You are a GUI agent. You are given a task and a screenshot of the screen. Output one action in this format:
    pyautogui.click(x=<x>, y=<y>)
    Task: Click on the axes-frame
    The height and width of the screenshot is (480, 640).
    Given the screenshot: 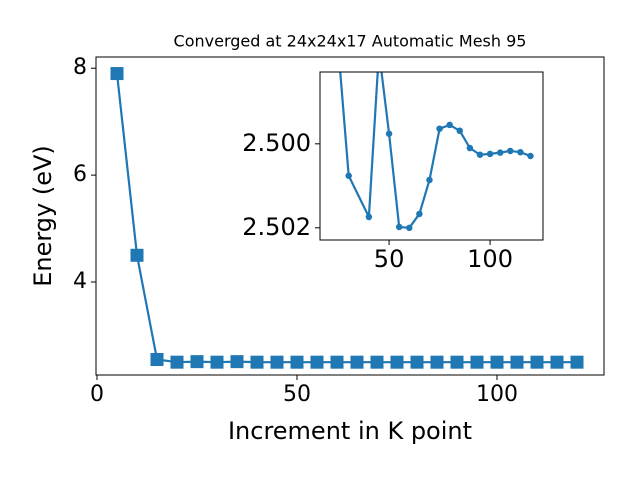 What is the action you would take?
    pyautogui.click(x=431, y=156)
    